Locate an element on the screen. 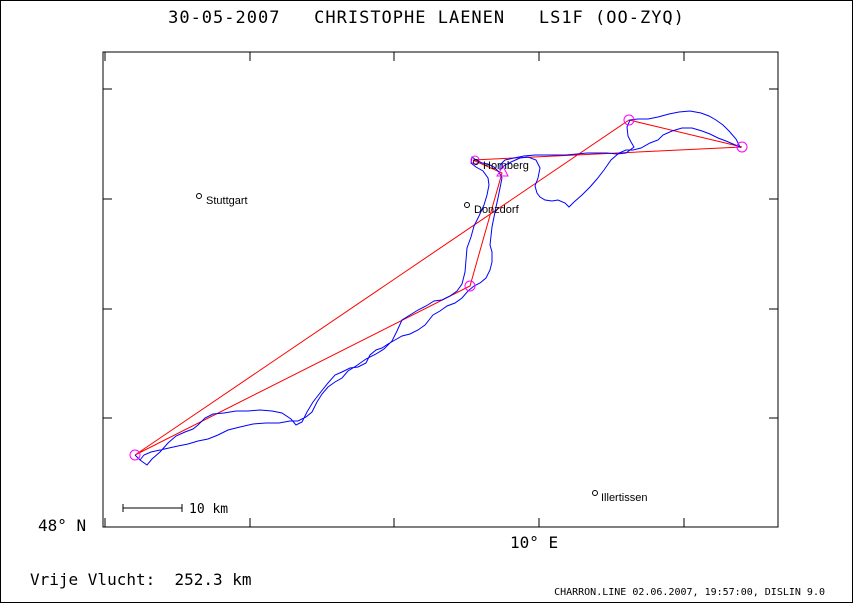  scale-label: 10 km is located at coordinates (208, 509).